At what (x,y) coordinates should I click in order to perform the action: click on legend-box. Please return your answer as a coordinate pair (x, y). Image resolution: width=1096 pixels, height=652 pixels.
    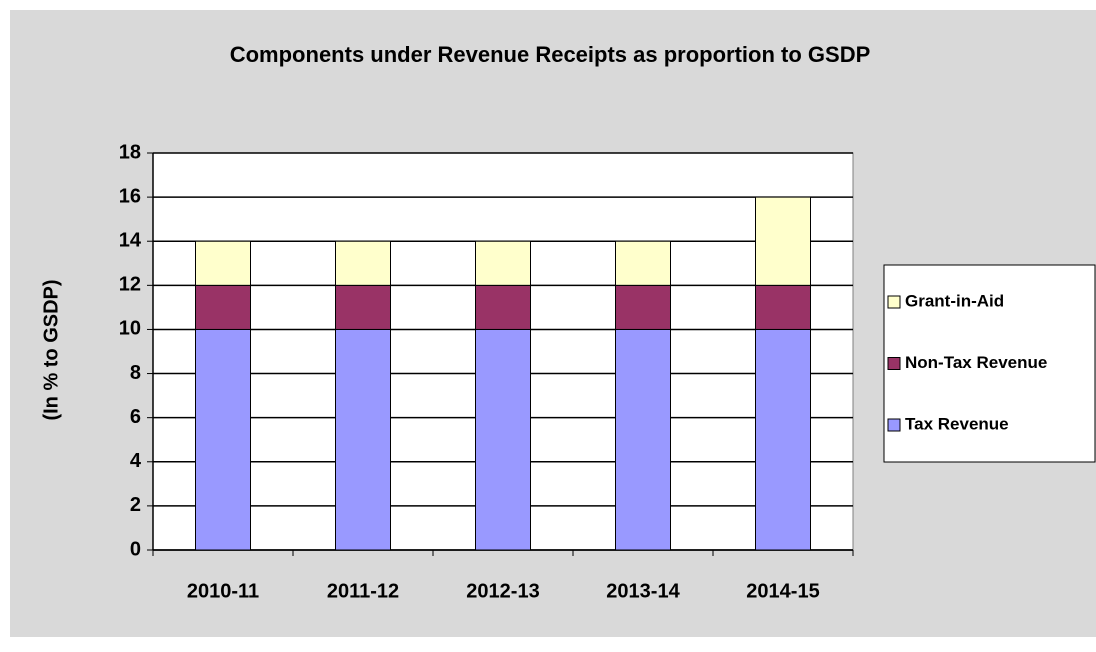
    Looking at the image, I should click on (989, 363).